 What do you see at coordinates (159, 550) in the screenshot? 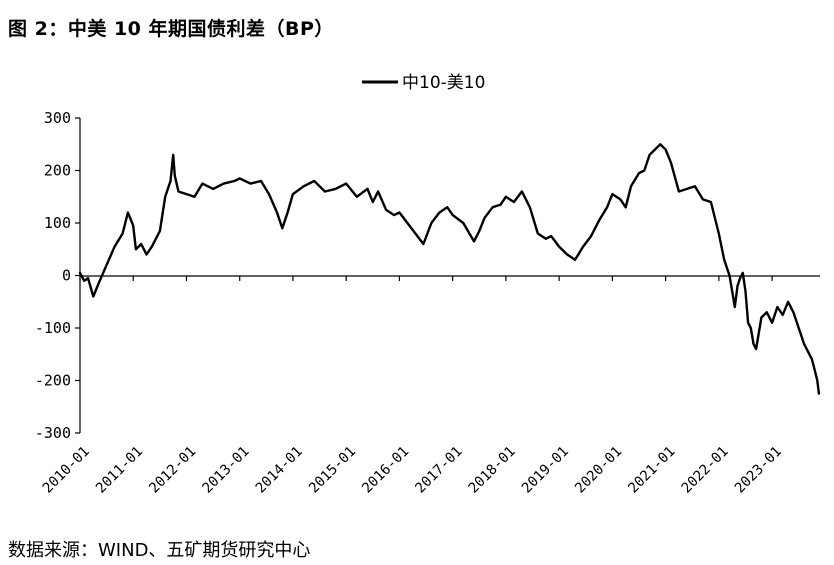
I see `source-note: 数据来源：WIND、五矿期货研究中心` at bounding box center [159, 550].